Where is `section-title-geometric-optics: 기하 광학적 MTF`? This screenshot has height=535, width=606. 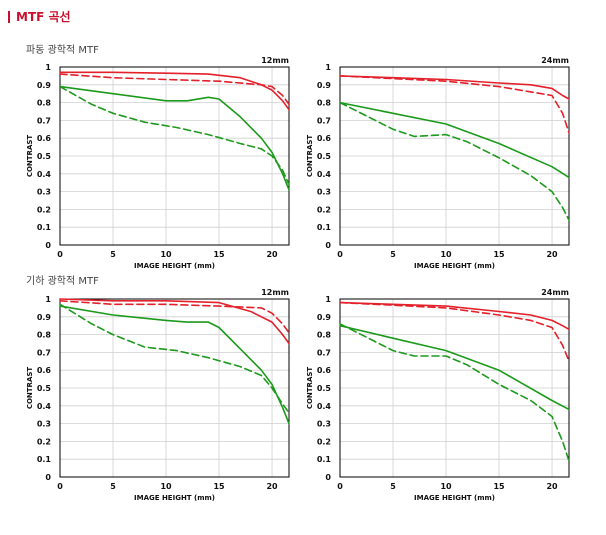 section-title-geometric-optics: 기하 광학적 MTF is located at coordinates (62, 281).